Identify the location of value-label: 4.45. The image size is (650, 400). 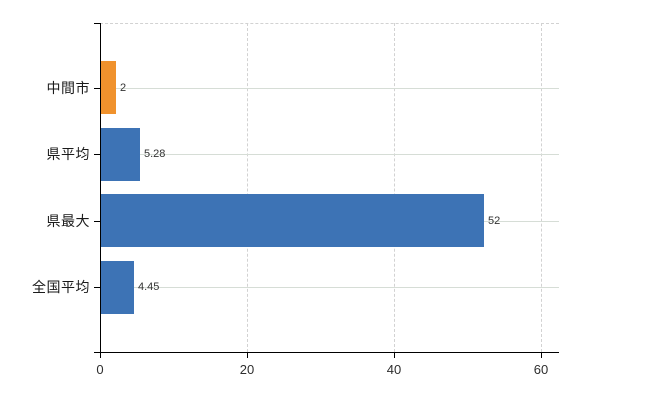
(149, 287).